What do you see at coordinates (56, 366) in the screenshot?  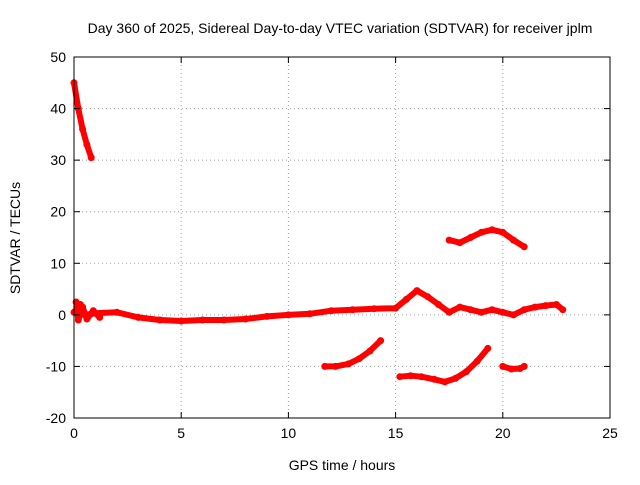 I see `y-tick-label: -10` at bounding box center [56, 366].